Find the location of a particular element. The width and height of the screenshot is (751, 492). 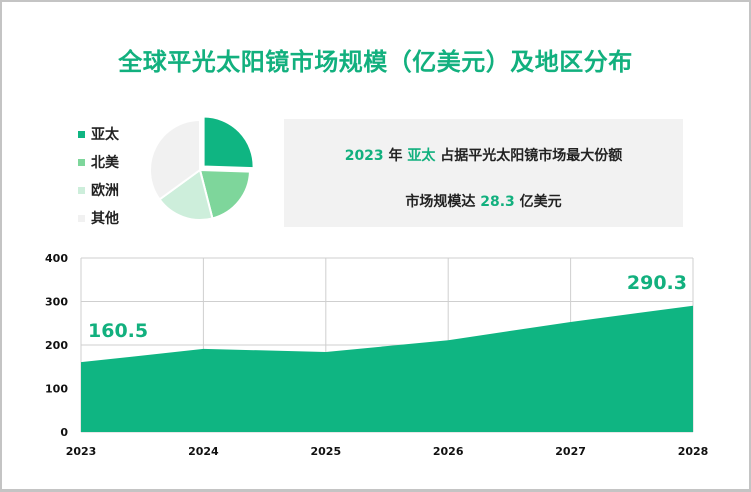

legend-item-other: 其他 is located at coordinates (98, 218).